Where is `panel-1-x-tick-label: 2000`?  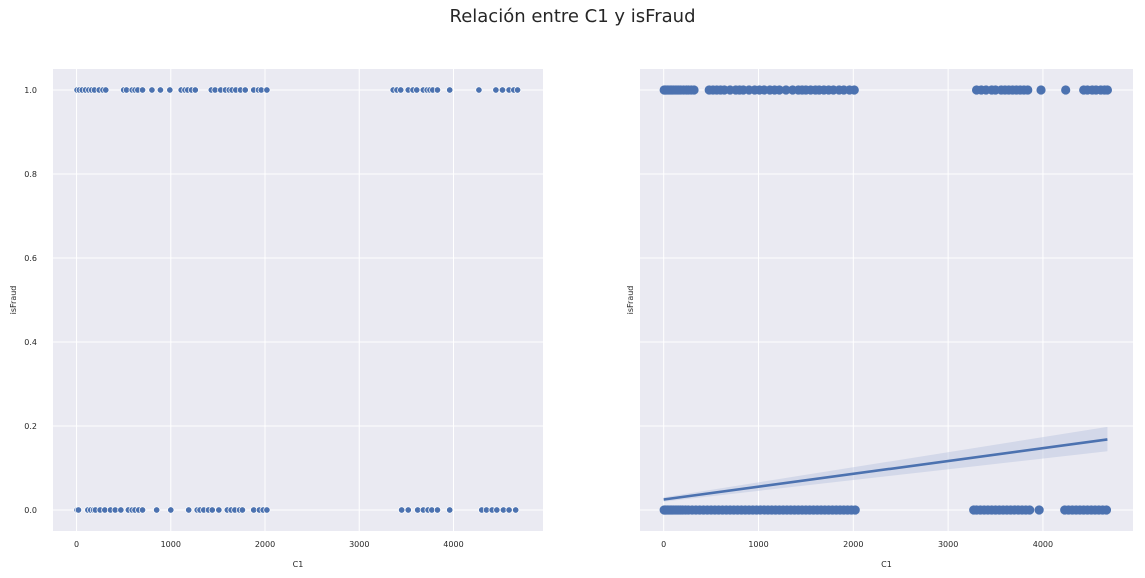 panel-1-x-tick-label: 2000 is located at coordinates (265, 544).